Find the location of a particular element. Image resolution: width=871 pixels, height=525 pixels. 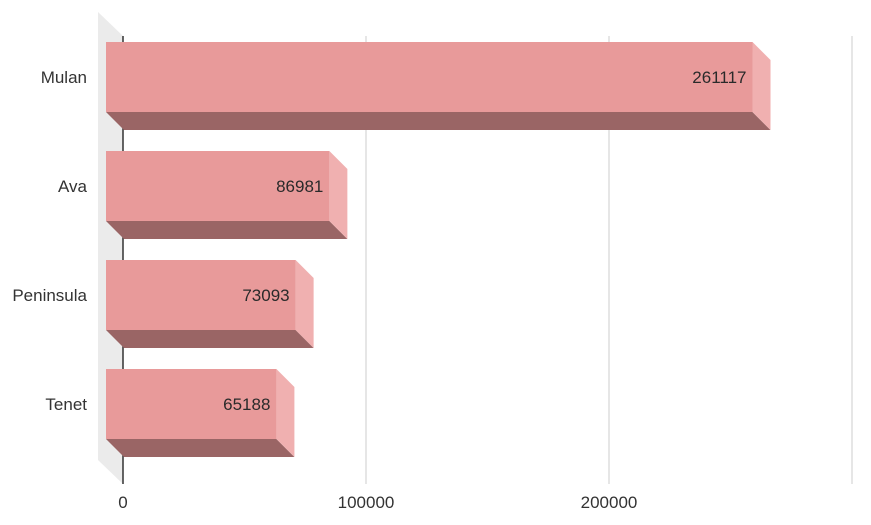

side-wall is located at coordinates (110, 248).